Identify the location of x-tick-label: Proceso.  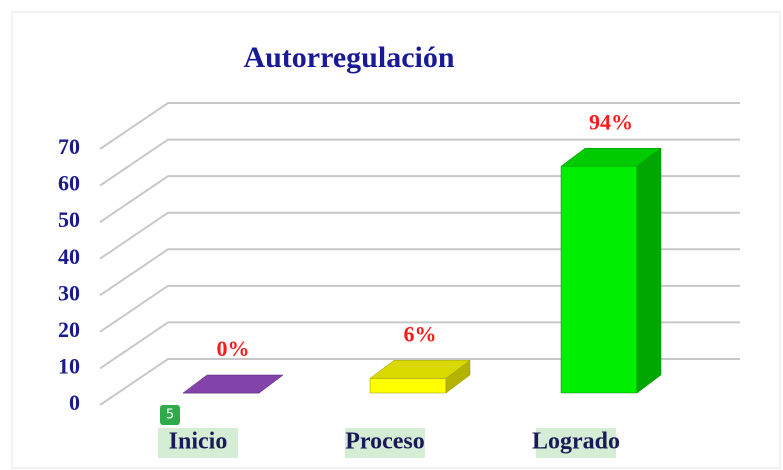
(385, 442).